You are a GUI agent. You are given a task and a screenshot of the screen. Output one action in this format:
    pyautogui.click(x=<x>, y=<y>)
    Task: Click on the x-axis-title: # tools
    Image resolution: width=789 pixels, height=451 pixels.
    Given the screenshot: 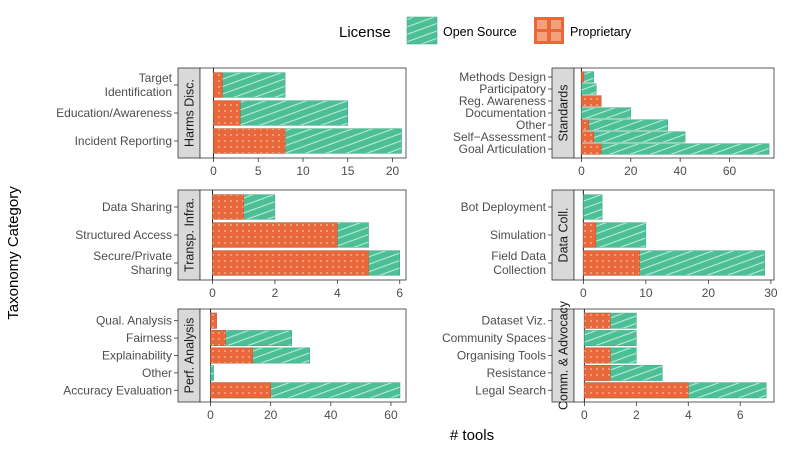 What is the action you would take?
    pyautogui.click(x=472, y=435)
    